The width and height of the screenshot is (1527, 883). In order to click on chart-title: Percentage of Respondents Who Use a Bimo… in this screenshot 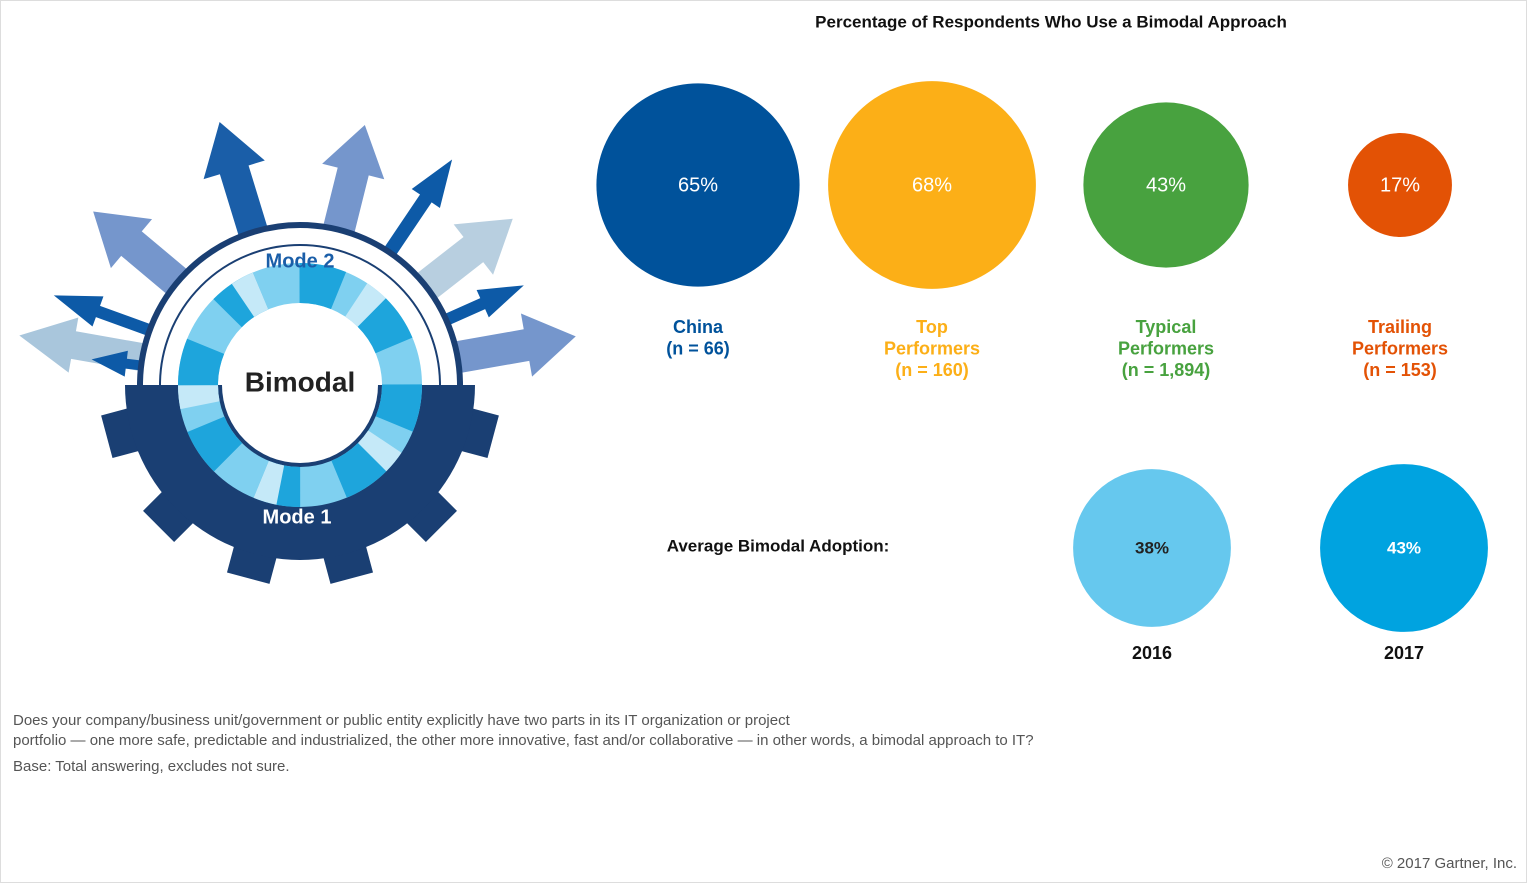, I will do `click(1051, 21)`.